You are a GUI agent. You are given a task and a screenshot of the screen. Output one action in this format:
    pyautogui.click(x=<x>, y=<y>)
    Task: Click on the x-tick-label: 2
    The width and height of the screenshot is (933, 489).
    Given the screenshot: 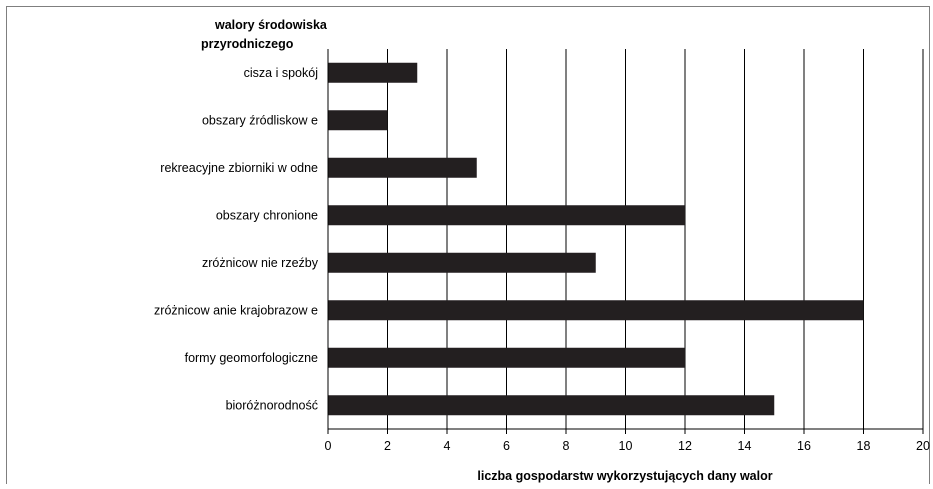 What is the action you would take?
    pyautogui.click(x=387, y=446)
    